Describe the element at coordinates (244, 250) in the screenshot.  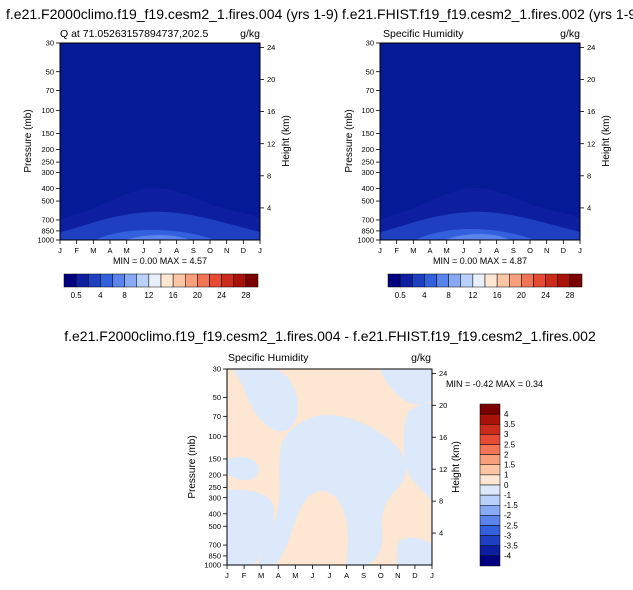
I see `month-tick-label: D` at that location.